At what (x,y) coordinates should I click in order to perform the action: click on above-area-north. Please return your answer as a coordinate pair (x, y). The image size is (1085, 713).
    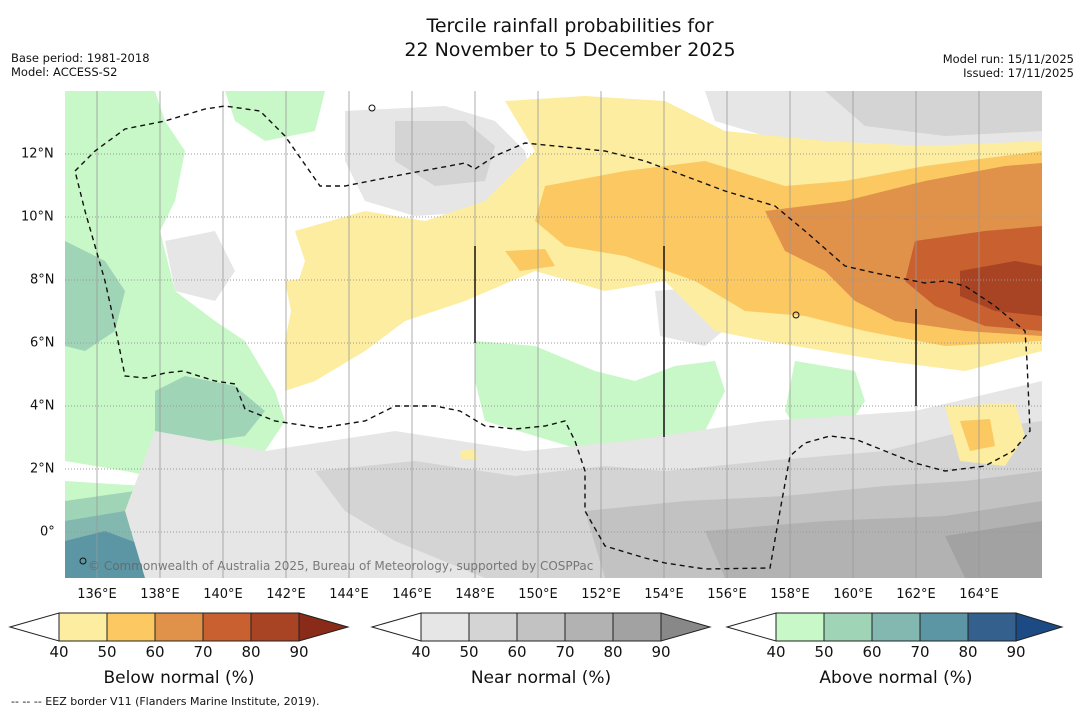
    Looking at the image, I should click on (275, 116).